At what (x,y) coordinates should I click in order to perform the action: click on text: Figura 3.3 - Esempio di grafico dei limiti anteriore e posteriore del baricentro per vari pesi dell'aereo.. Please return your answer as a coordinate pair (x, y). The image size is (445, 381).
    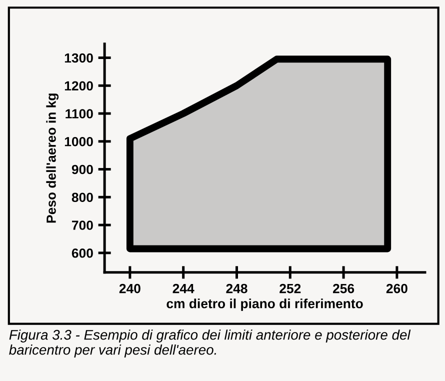
    Looking at the image, I should click on (210, 344).